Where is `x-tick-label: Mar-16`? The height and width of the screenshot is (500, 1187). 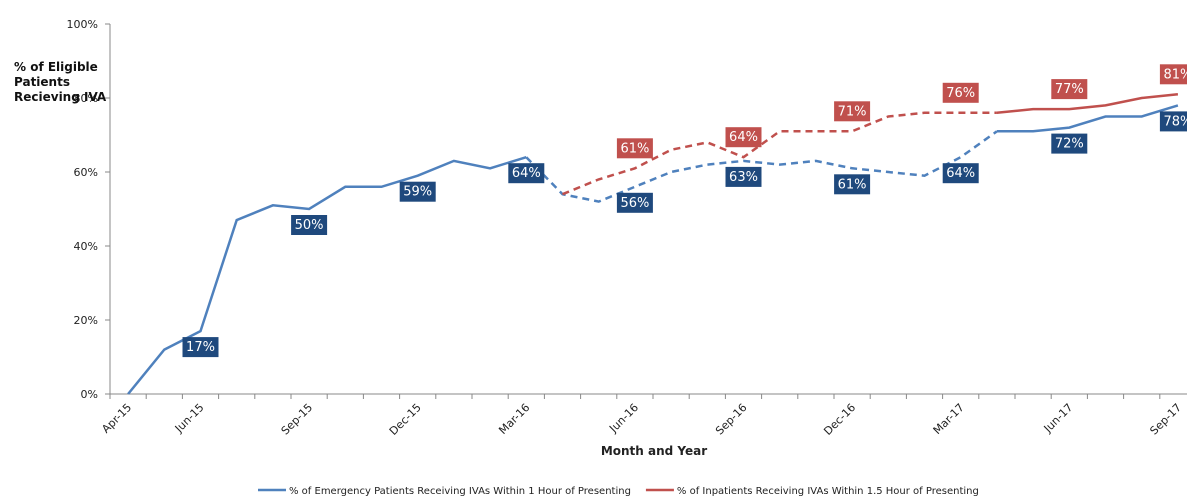
x-tick-label: Mar-16 is located at coordinates (514, 419).